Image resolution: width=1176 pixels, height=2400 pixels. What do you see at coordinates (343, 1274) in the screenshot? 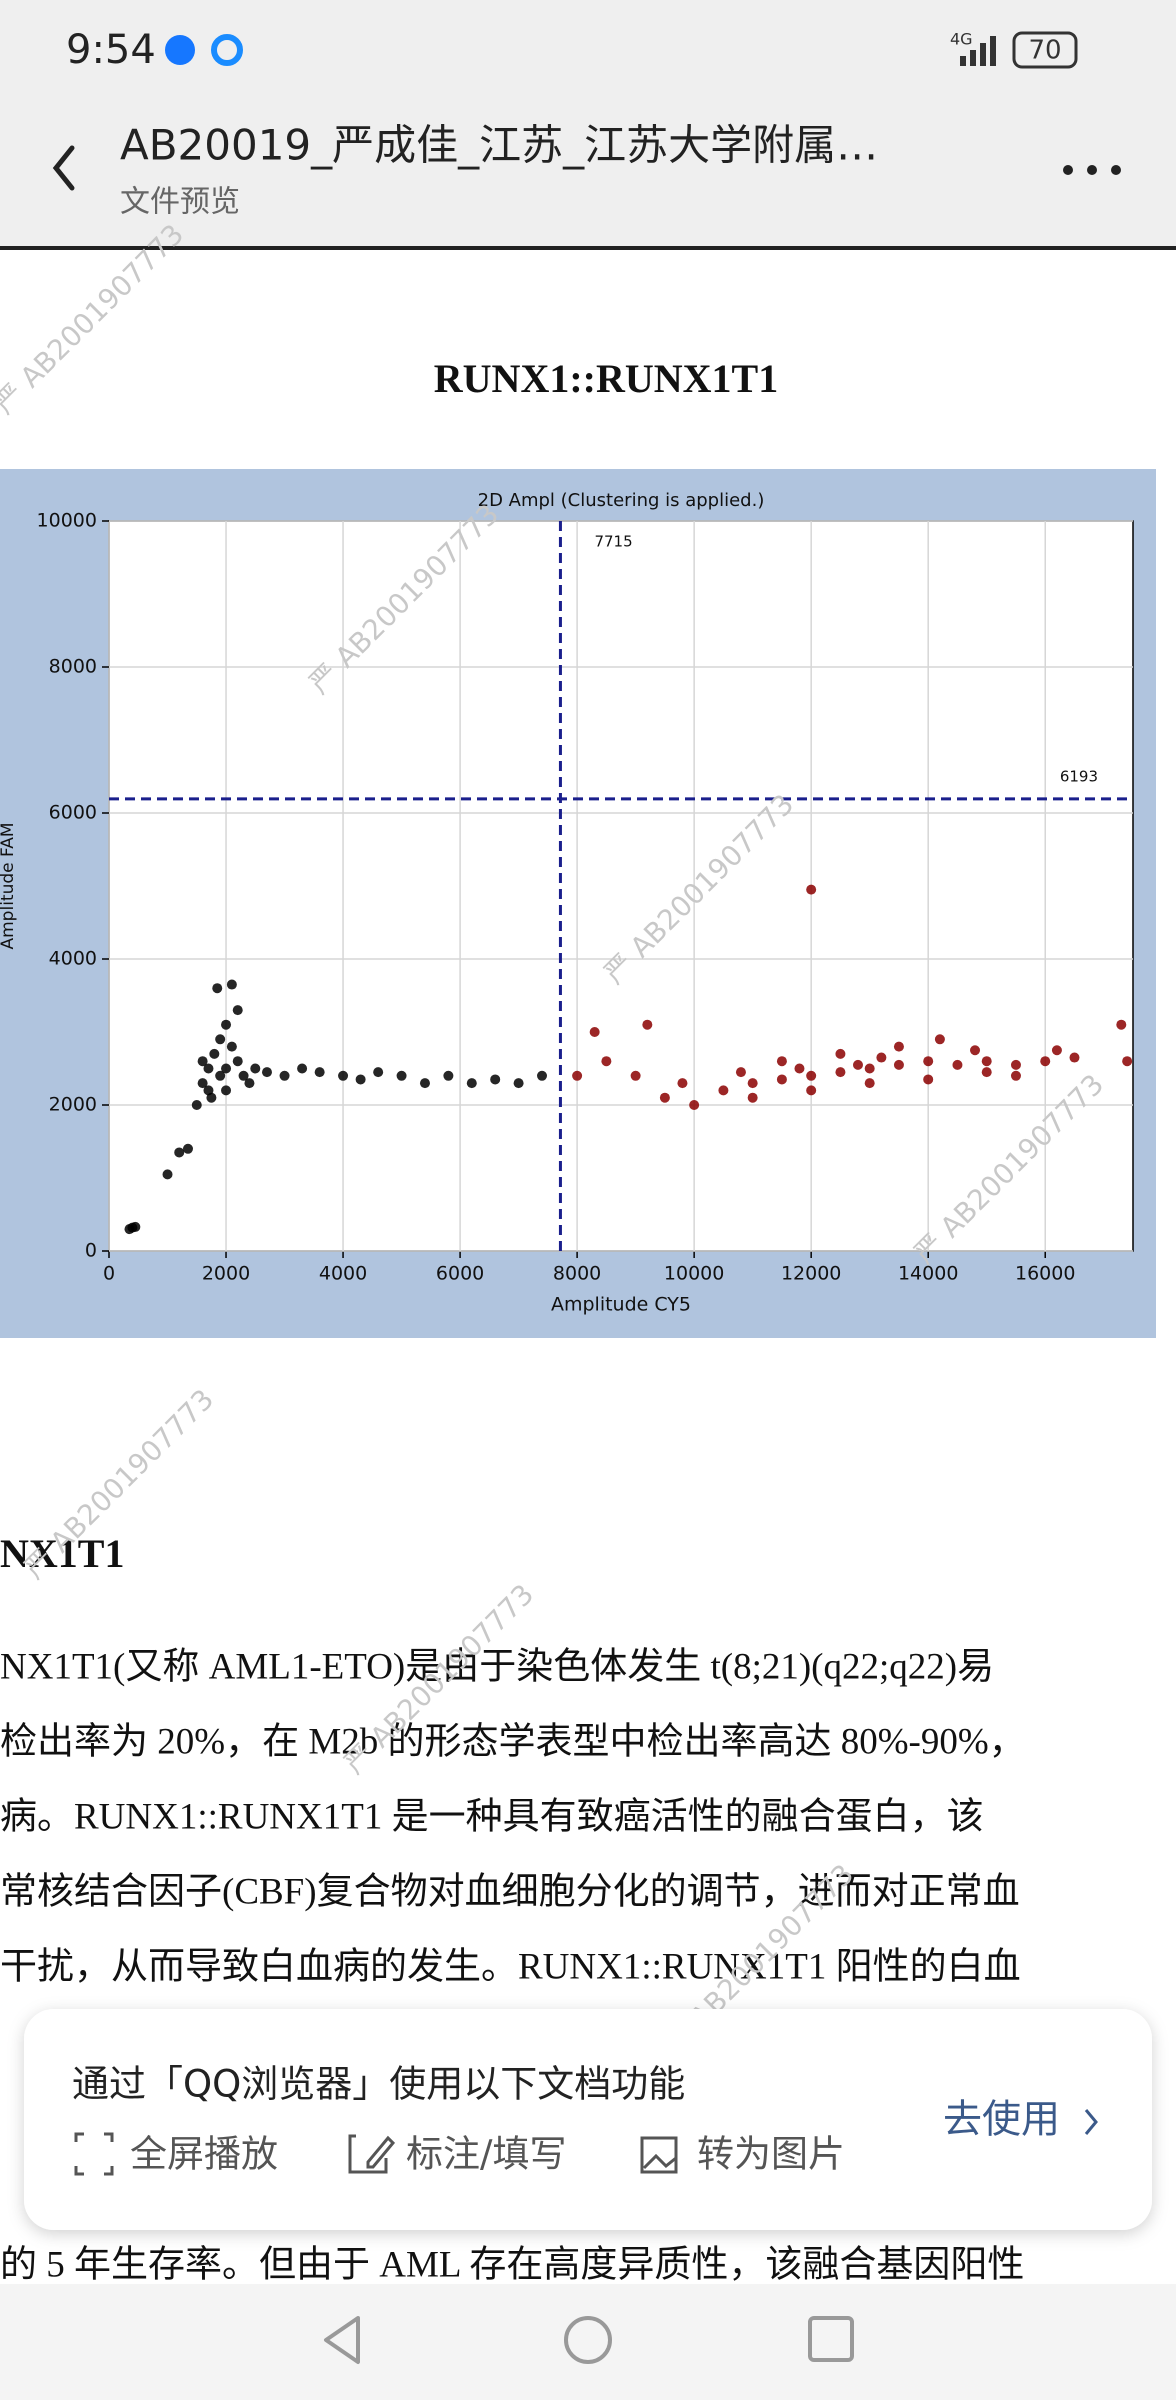
I see `x-tick-label: 4000` at bounding box center [343, 1274].